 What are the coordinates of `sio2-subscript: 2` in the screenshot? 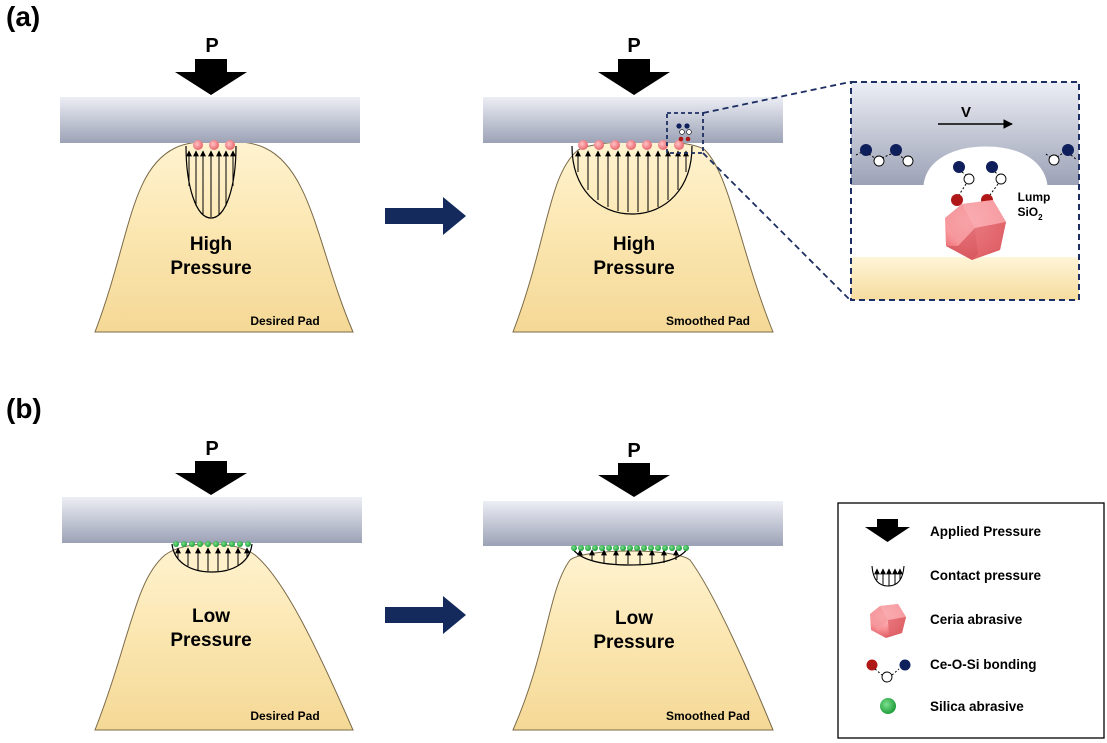 It's located at (1040, 217).